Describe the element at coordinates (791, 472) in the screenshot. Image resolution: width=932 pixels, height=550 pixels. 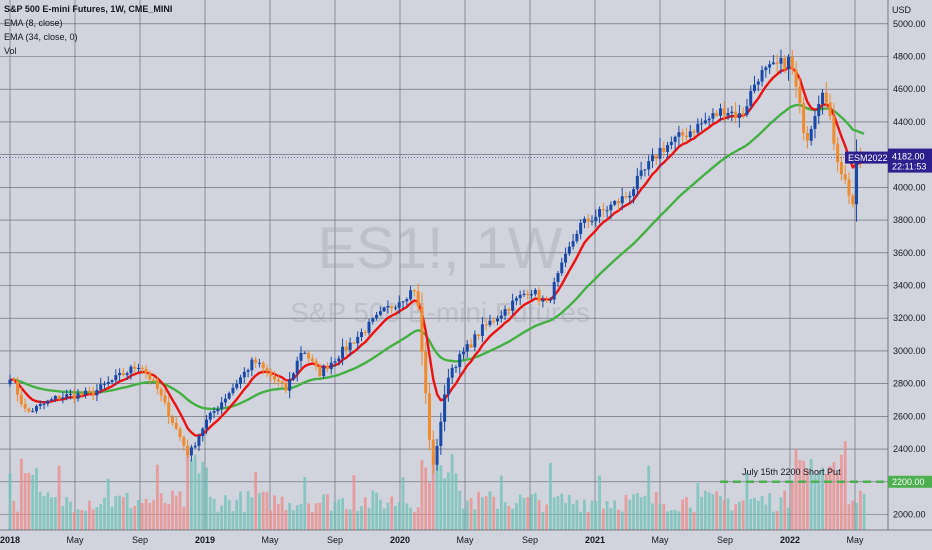
I see `short-put-level-label: July 15th 2200 Short Put` at that location.